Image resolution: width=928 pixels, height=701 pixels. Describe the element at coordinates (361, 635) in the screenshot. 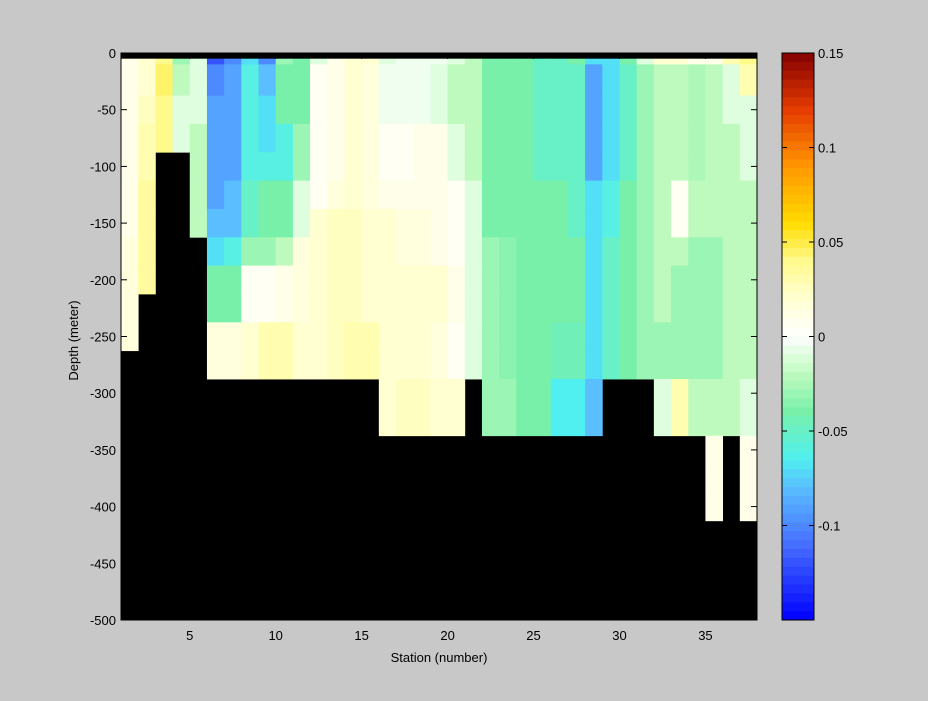

I see `x-tick-label: 15` at that location.